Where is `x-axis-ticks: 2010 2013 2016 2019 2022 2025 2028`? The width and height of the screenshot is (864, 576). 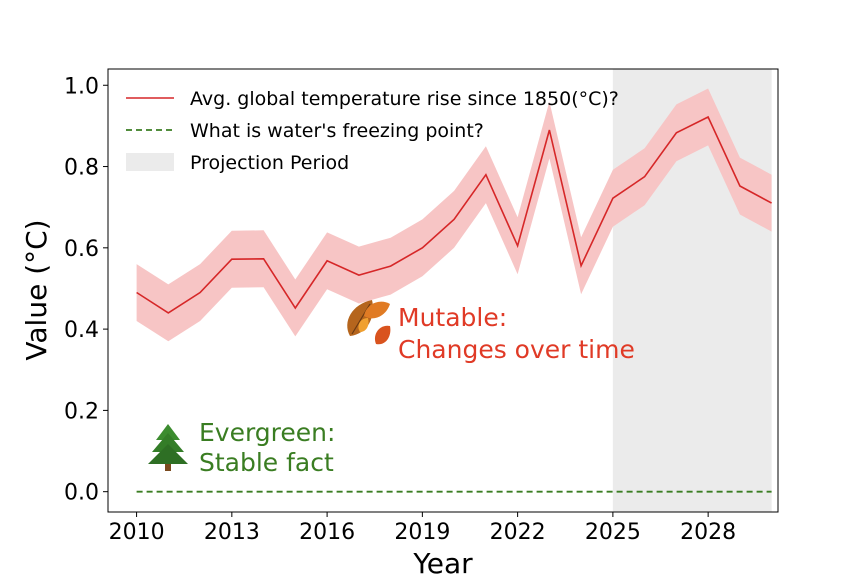 x-axis-ticks: 2010 2013 2016 2019 2022 2025 2028 is located at coordinates (422, 528).